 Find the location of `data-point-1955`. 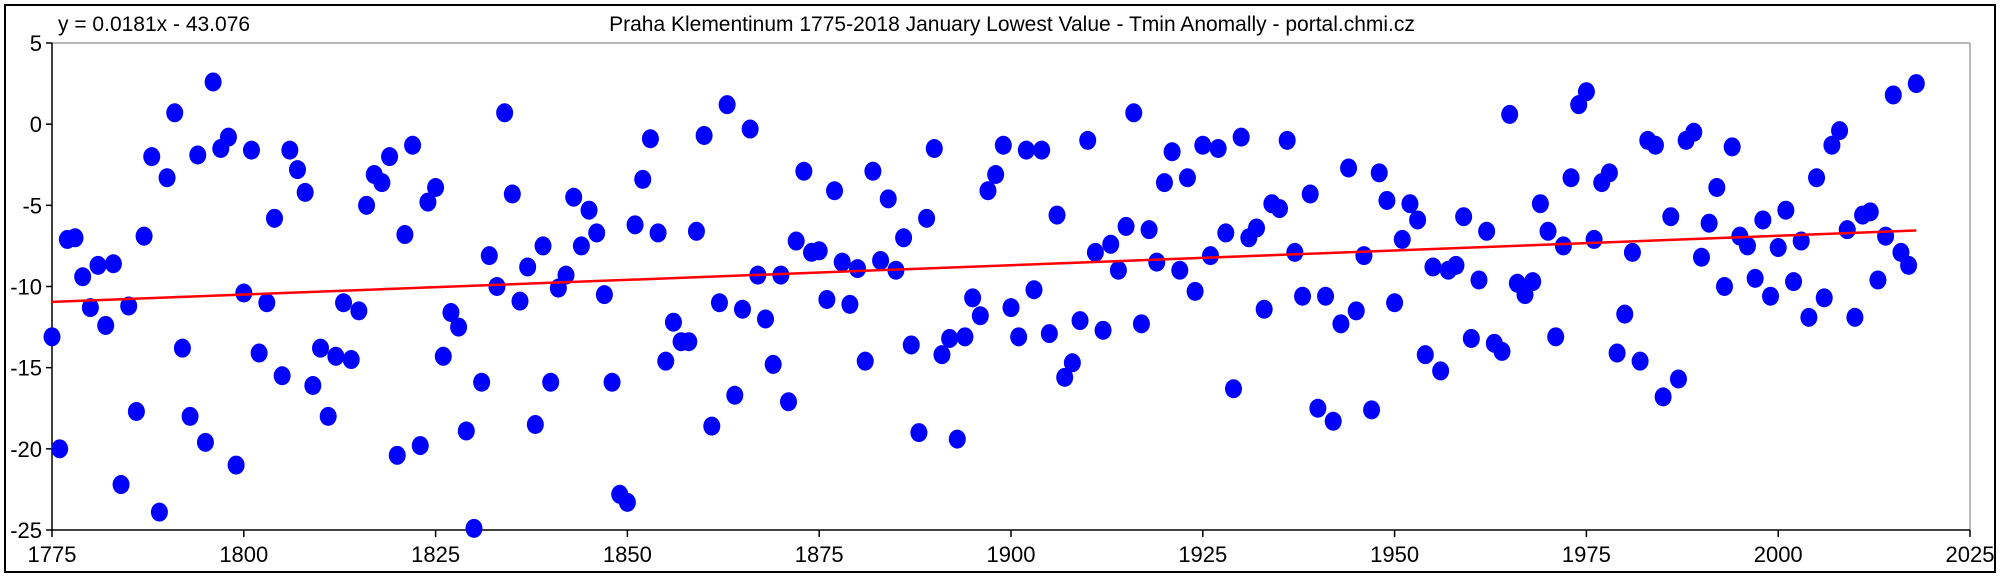

data-point-1955 is located at coordinates (1433, 267).